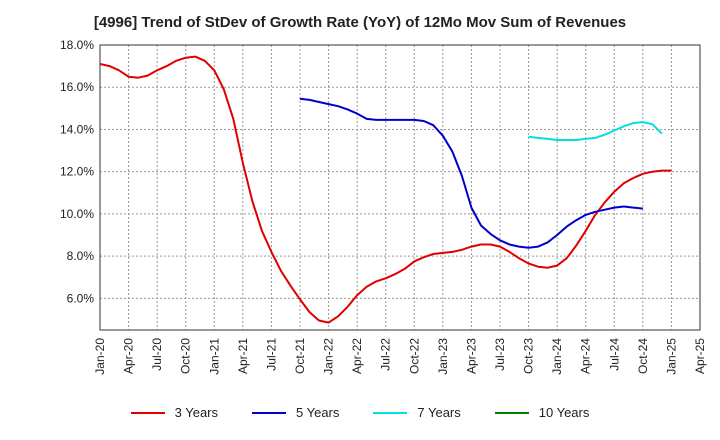 This screenshot has width=720, height=440. I want to click on x-tick-label: Jul-24, so click(614, 354).